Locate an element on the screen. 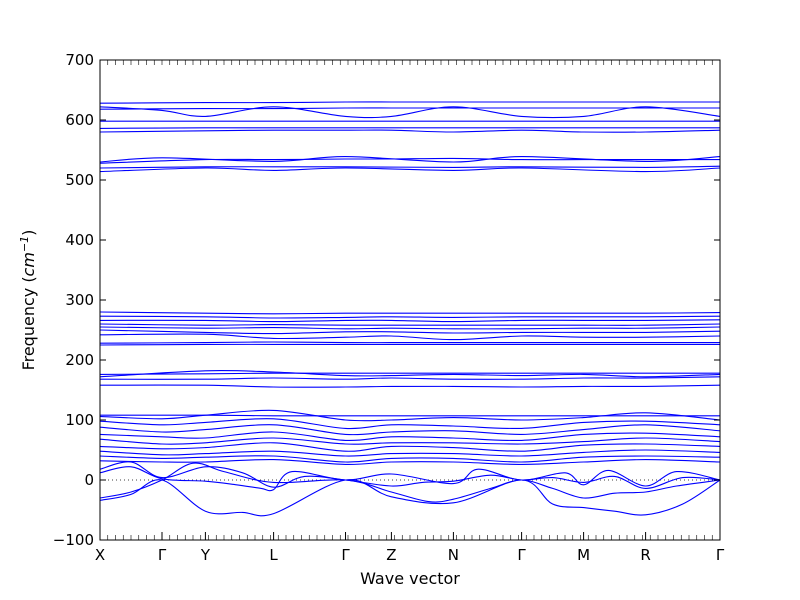  y-tick-label: 100 is located at coordinates (79, 420).